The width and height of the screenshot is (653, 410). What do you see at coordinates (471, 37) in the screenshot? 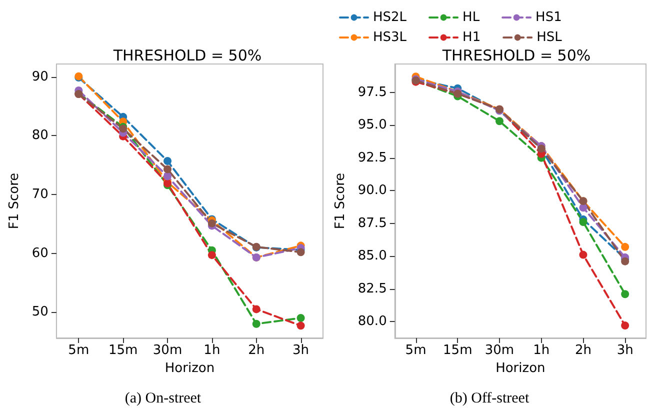
I see `legend-label: H1` at bounding box center [471, 37].